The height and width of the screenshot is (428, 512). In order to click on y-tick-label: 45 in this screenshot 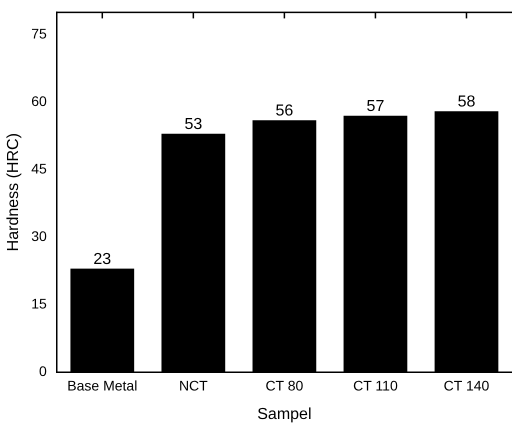, I will do `click(39, 168)`.